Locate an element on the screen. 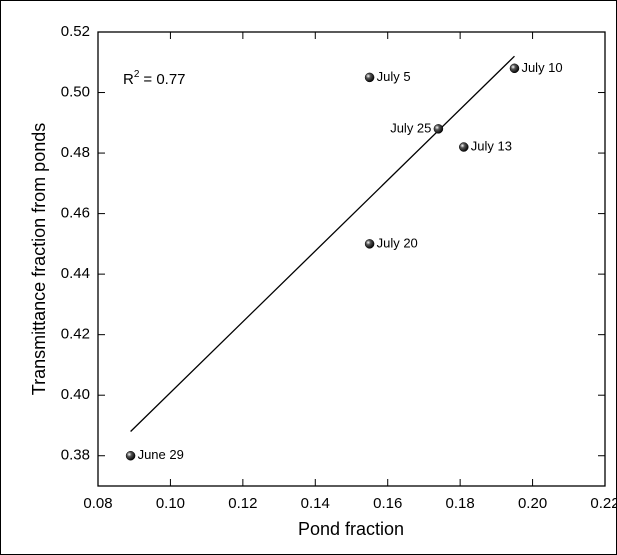 This screenshot has height=555, width=617. annotation-r: R is located at coordinates (128, 79).